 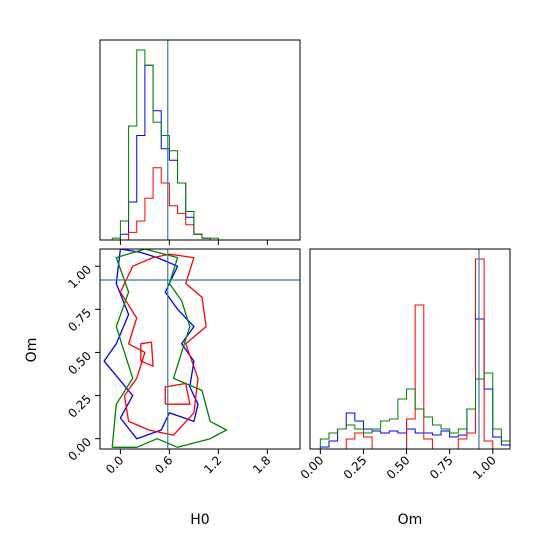 What do you see at coordinates (79, 320) in the screenshot?
I see `joint-y-tick-label: 0.75` at bounding box center [79, 320].